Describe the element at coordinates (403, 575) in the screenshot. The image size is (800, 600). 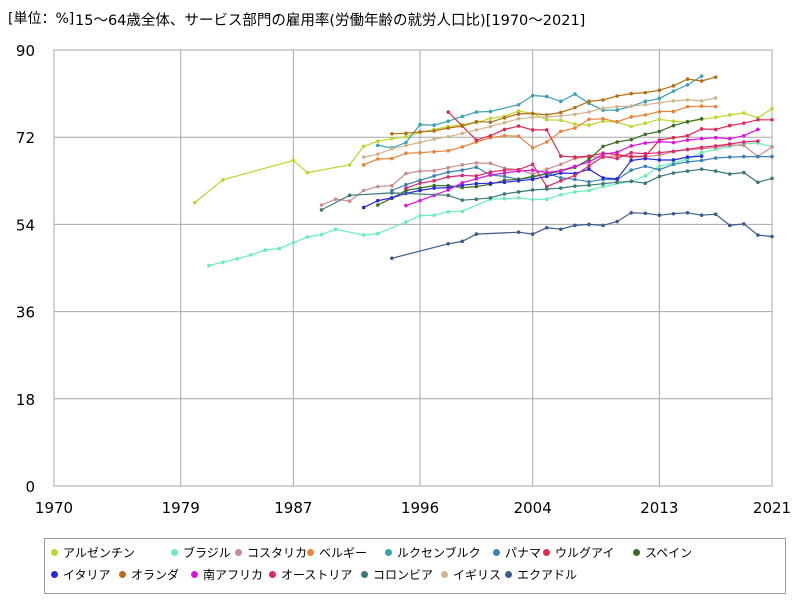
I see `legend-label: コロンビア` at that location.